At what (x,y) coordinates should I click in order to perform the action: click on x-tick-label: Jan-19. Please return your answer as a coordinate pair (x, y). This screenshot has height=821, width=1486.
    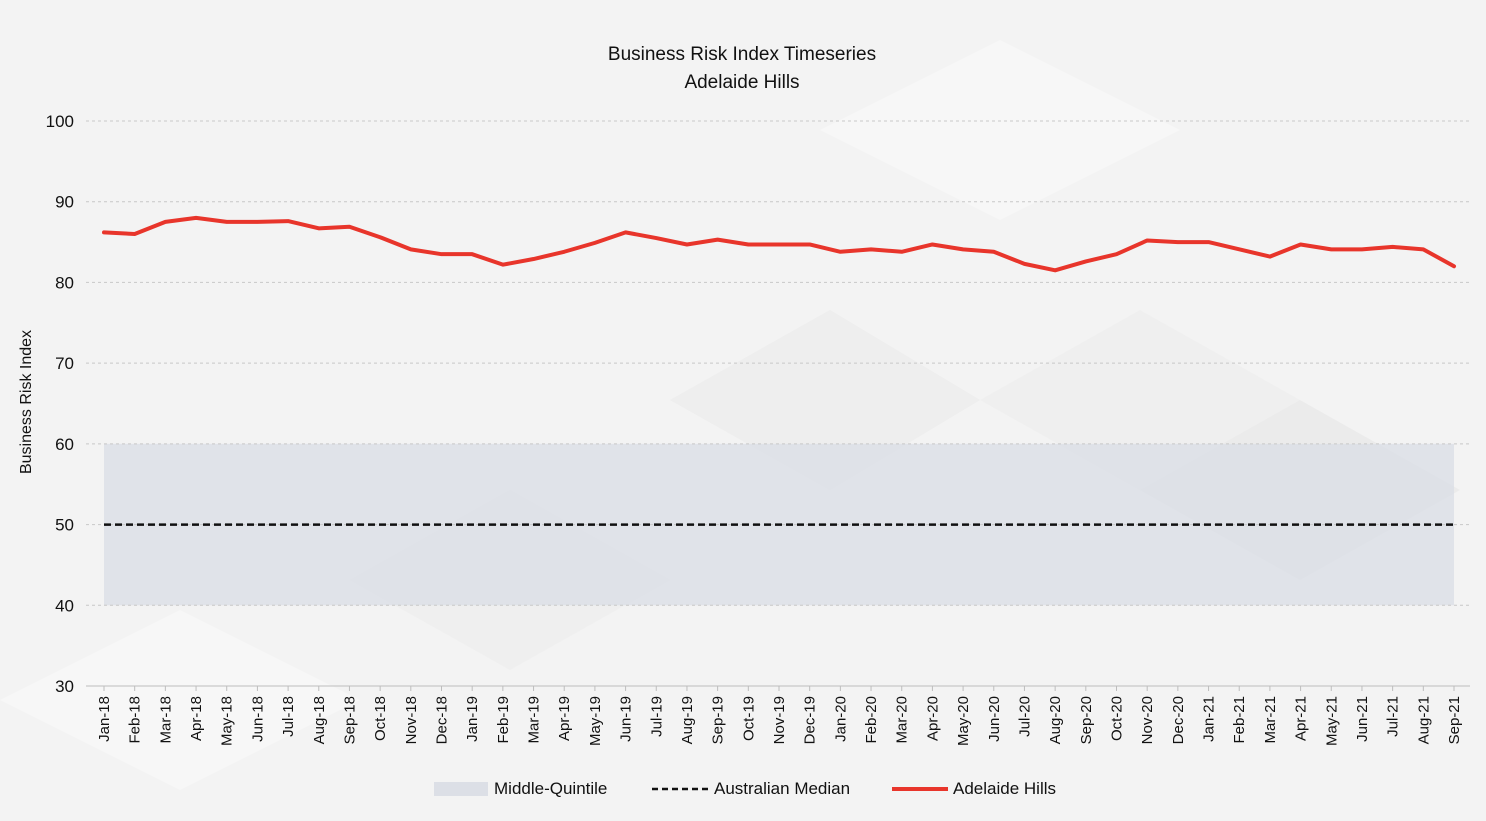
    Looking at the image, I should click on (472, 719).